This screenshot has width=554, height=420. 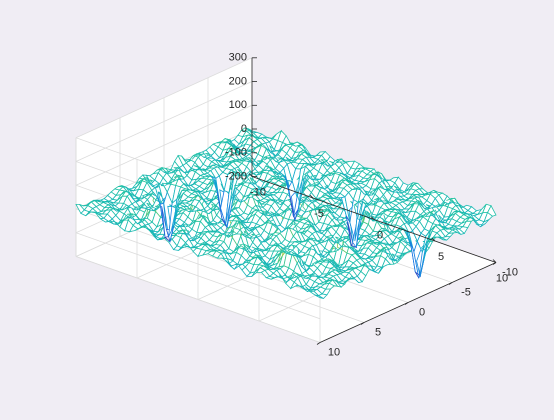 I want to click on x-tick-label: -5, so click(x=319, y=214).